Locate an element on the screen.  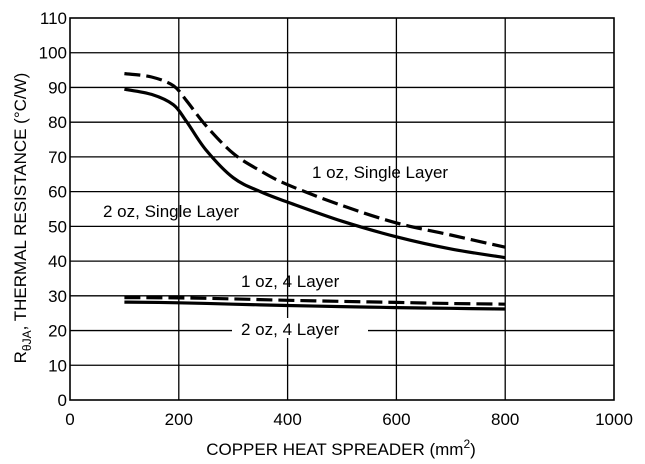
y-axis-title: RθJA, THERMAL RESISTANCE (°C/W) is located at coordinates (22, 218).